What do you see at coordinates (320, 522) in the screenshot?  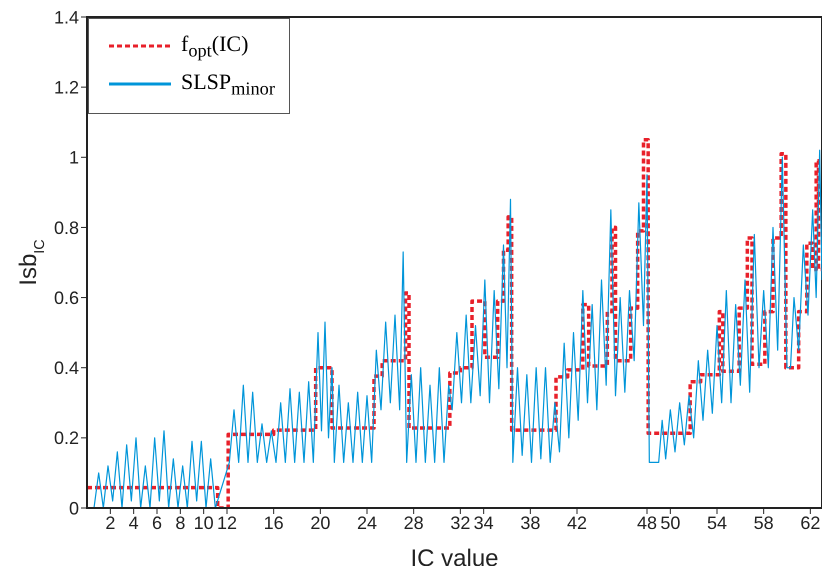 I see `x-tick-label: 20` at bounding box center [320, 522].